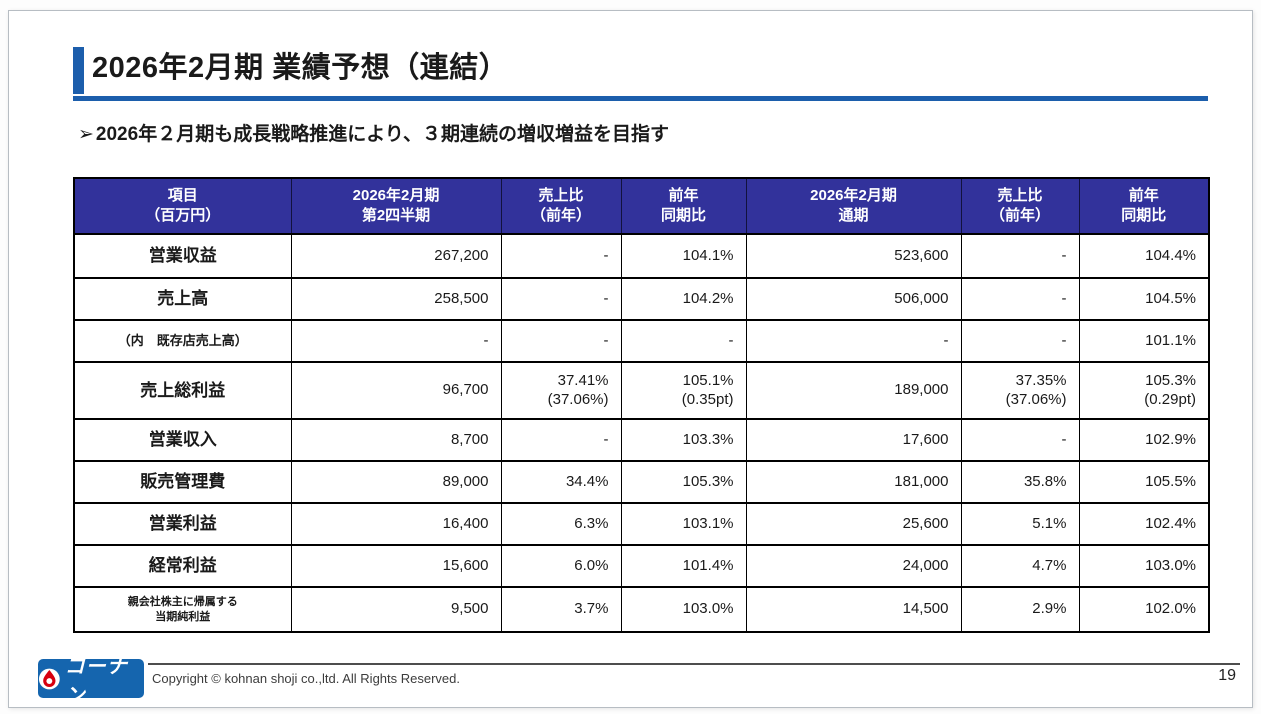 This screenshot has height=714, width=1261. What do you see at coordinates (396, 440) in the screenshot?
I see `table-cell: 8,700` at bounding box center [396, 440].